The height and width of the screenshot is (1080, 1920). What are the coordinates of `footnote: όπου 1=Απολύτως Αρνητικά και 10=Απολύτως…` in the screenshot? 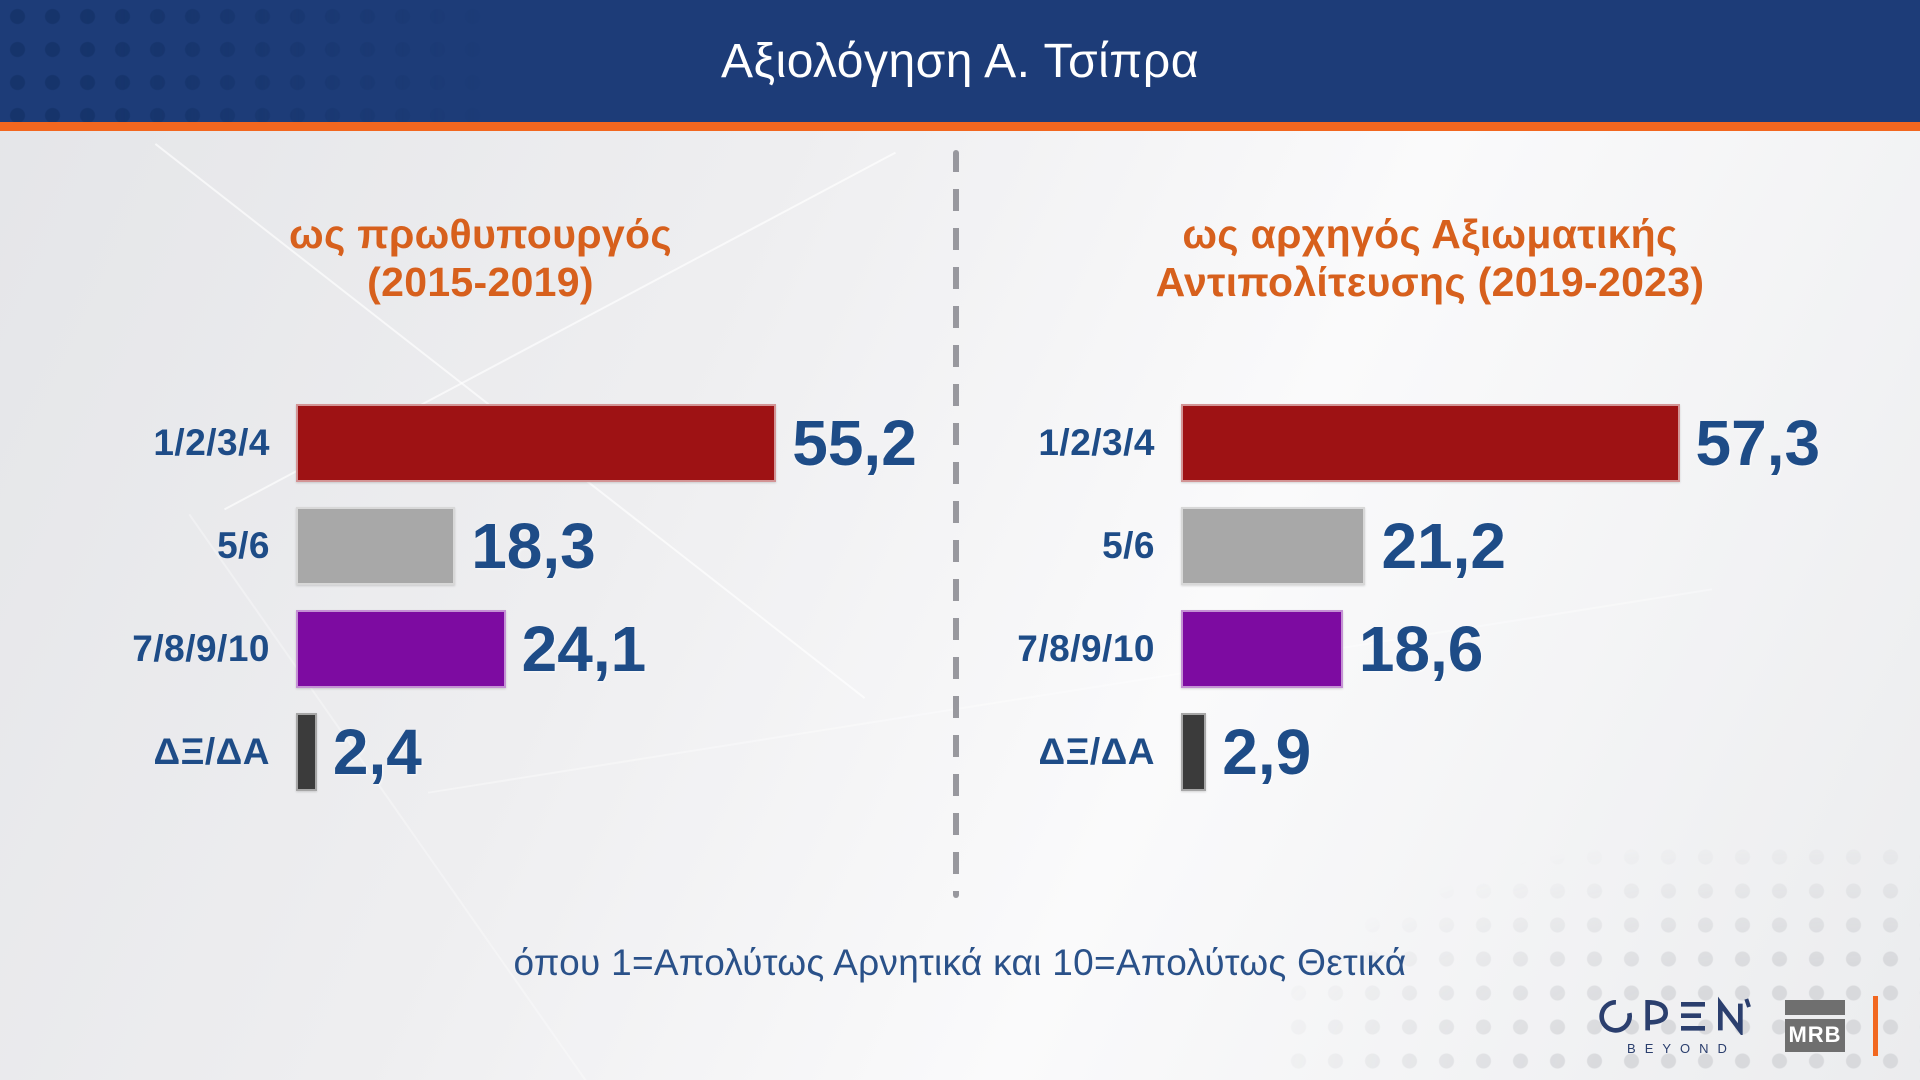 It's located at (960, 962).